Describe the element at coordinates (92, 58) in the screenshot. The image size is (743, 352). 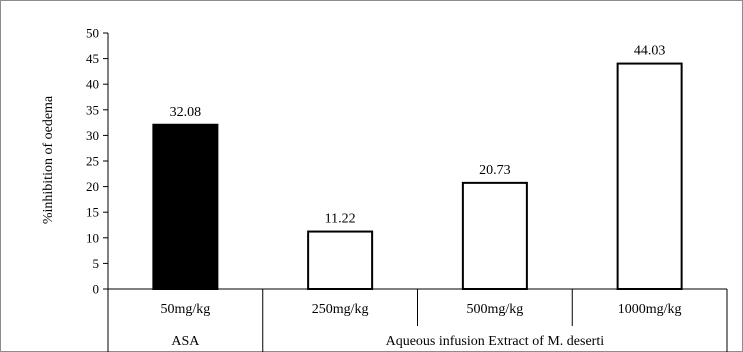
I see `y-tick-label: 45` at that location.